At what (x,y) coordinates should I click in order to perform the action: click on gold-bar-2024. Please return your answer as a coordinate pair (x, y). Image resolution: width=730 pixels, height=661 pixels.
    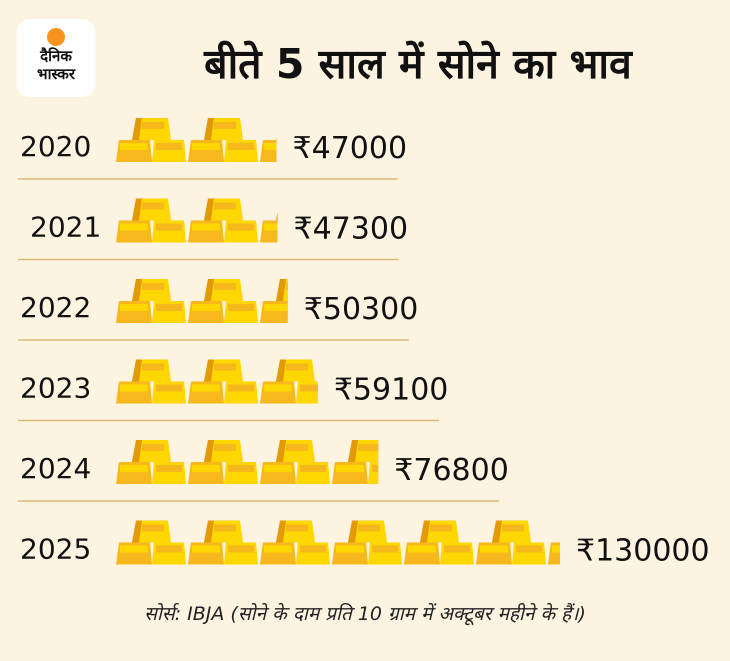
    Looking at the image, I should click on (247, 462).